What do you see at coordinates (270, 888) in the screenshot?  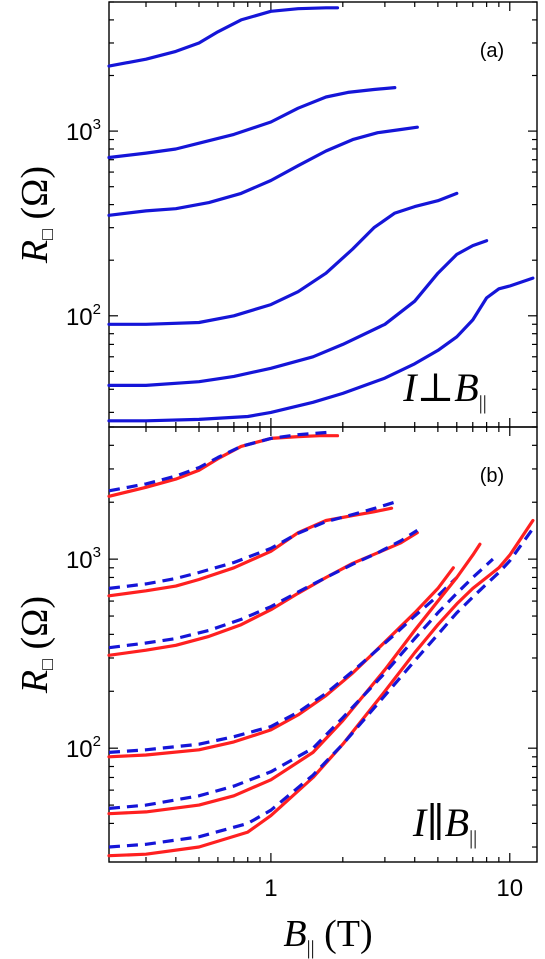 I see `x-tick-label: 1` at bounding box center [270, 888].